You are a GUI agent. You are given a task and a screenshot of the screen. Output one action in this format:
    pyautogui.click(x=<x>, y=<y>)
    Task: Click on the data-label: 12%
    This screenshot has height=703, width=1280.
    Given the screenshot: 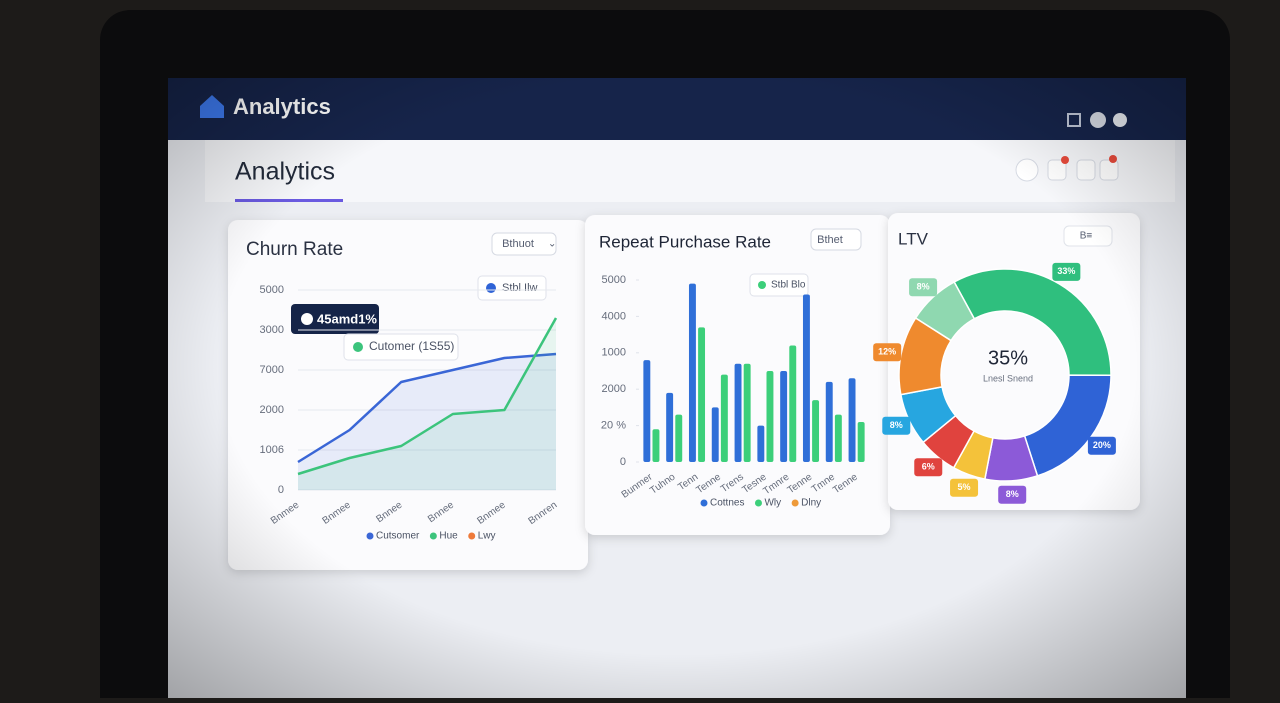 What is the action you would take?
    pyautogui.click(x=887, y=352)
    